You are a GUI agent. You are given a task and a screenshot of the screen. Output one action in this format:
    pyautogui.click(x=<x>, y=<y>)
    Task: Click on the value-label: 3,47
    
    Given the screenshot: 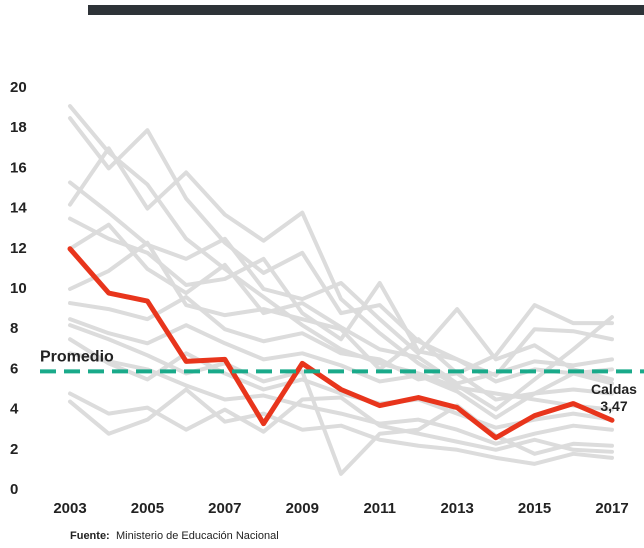 What is the action you would take?
    pyautogui.click(x=613, y=406)
    